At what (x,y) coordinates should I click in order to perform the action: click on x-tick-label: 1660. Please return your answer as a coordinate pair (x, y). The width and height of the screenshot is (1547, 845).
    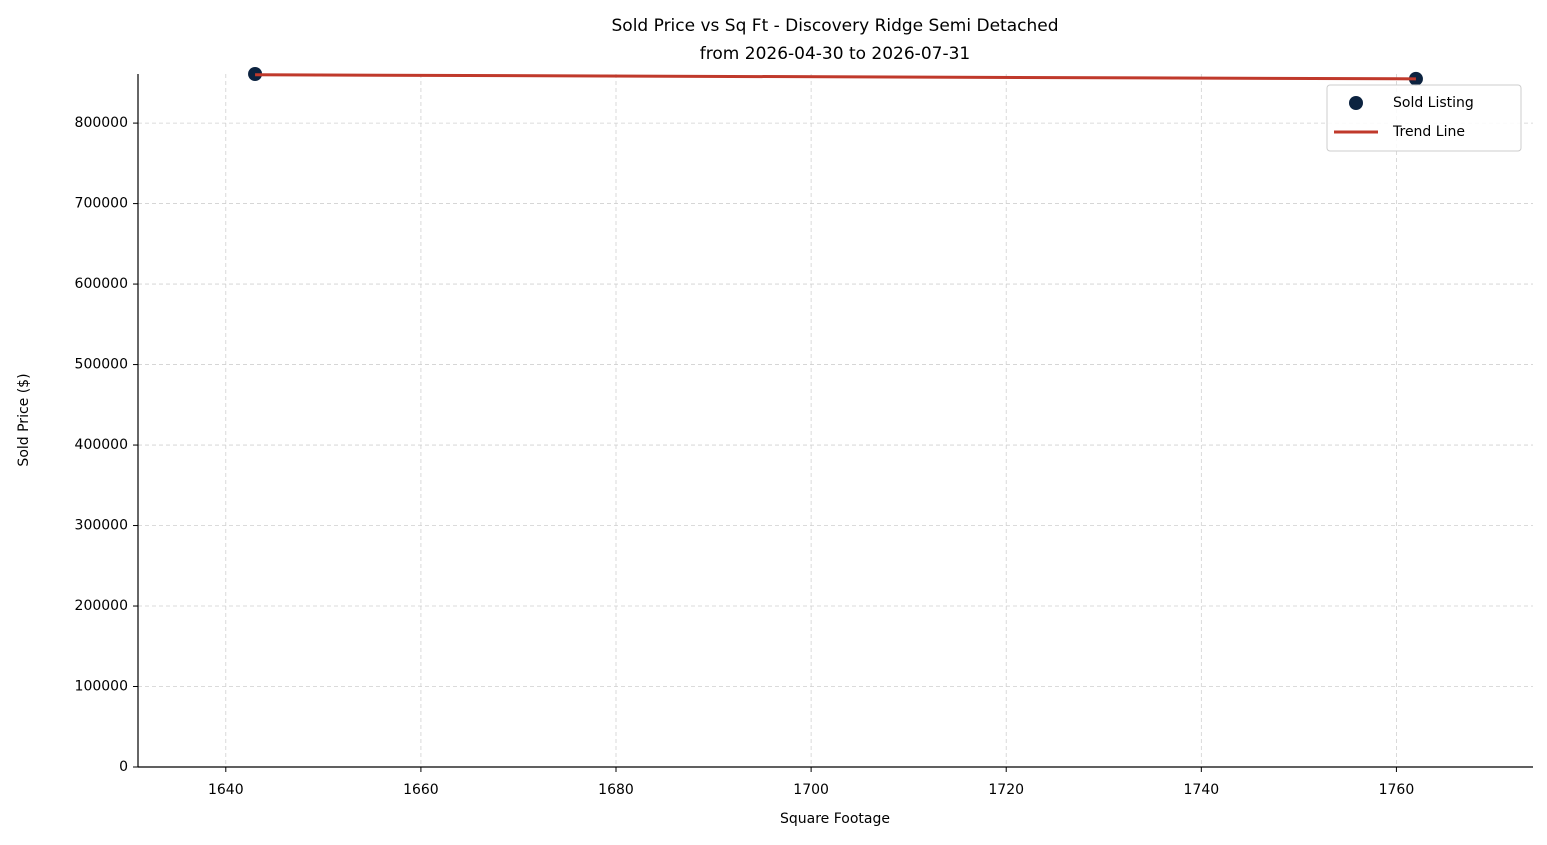
    Looking at the image, I should click on (421, 790).